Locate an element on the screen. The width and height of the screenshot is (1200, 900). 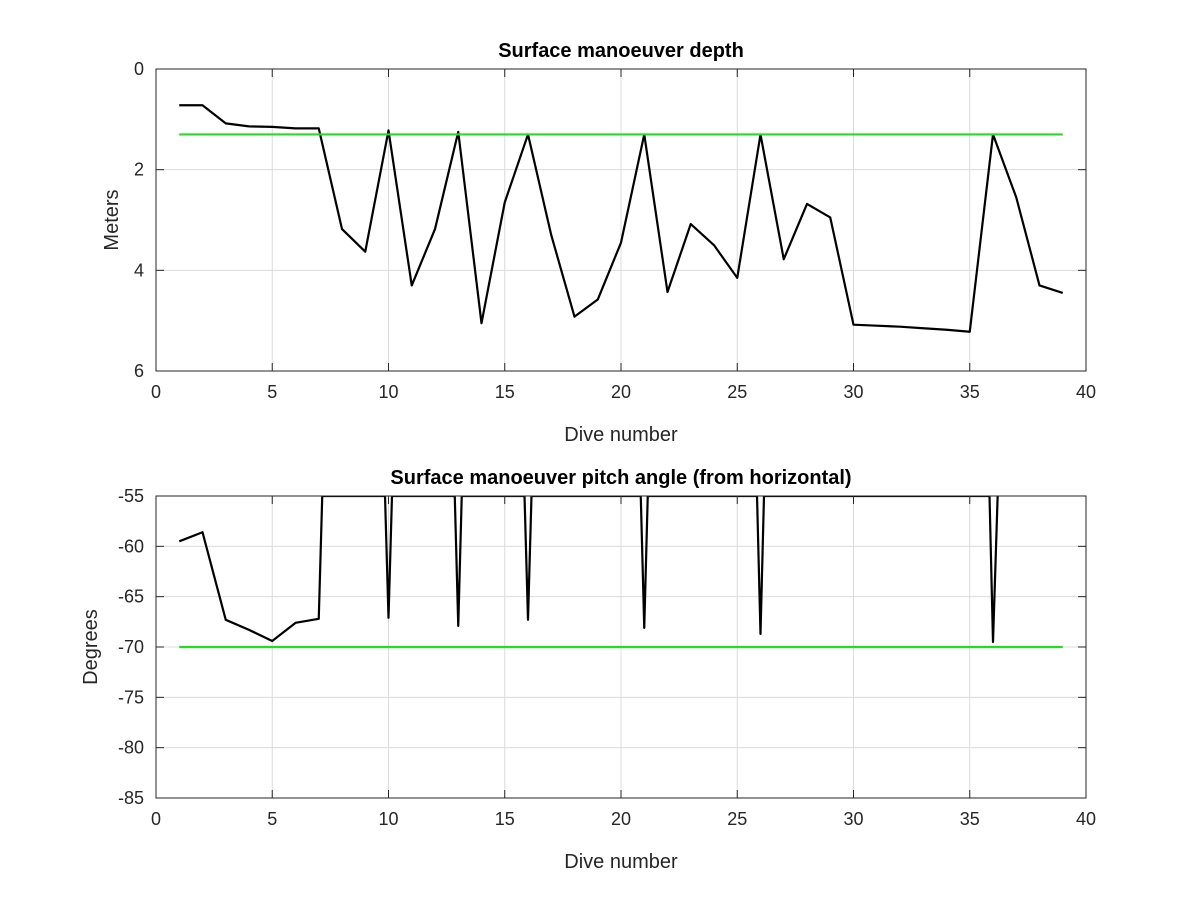
depth-x-tick-label: 40 is located at coordinates (1086, 392).